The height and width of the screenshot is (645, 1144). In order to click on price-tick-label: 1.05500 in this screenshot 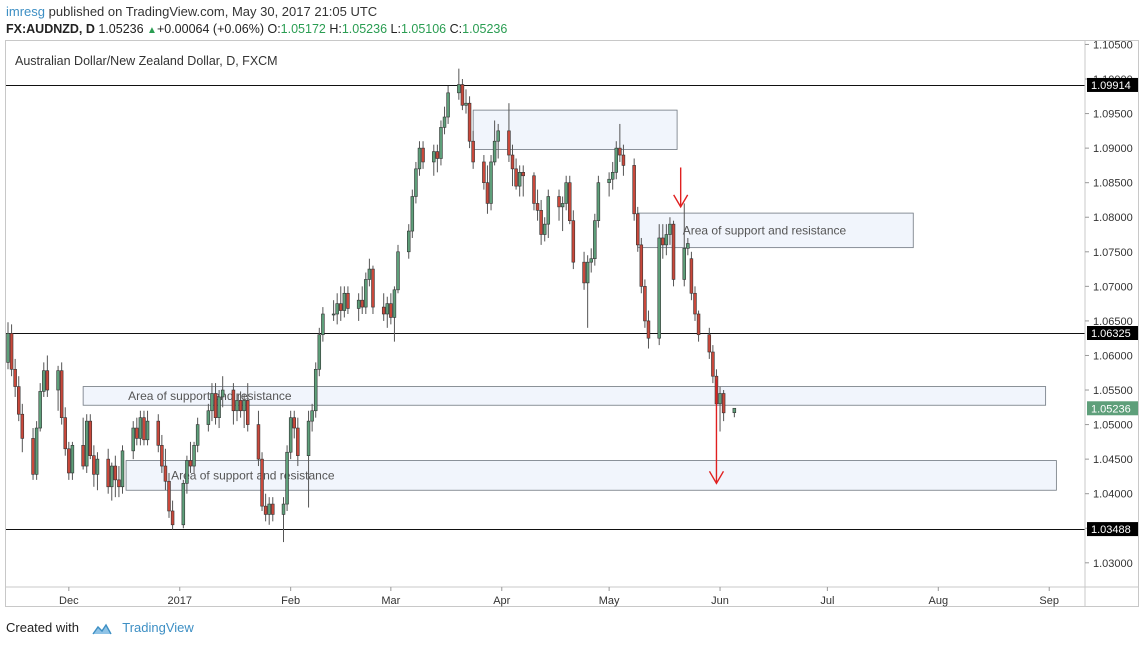, I will do `click(1113, 391)`.